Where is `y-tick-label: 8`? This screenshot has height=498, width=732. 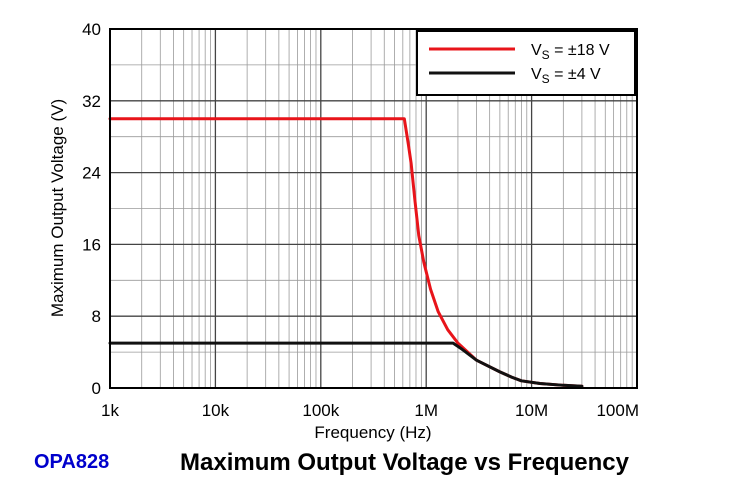 y-tick-label: 8 is located at coordinates (96, 316).